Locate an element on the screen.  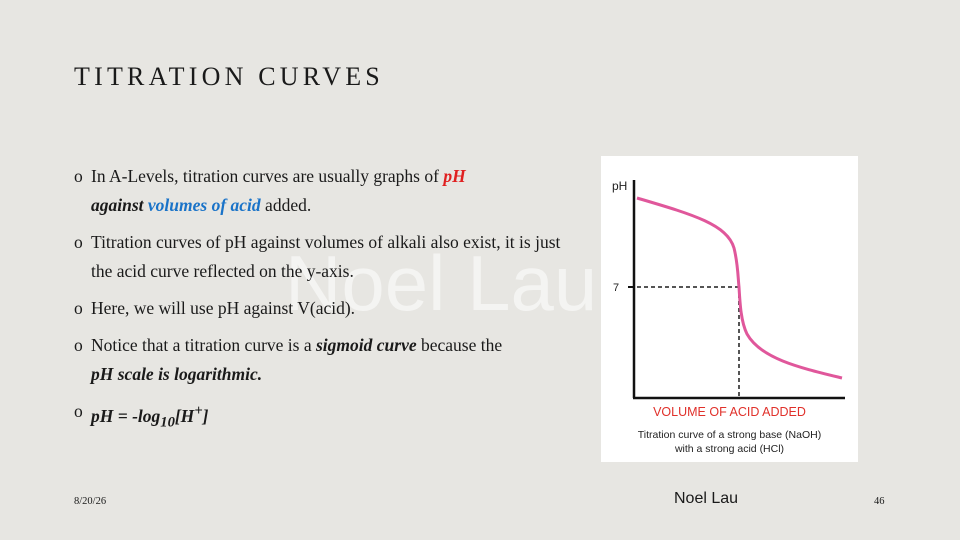
formula-superscript: + is located at coordinates (198, 411).